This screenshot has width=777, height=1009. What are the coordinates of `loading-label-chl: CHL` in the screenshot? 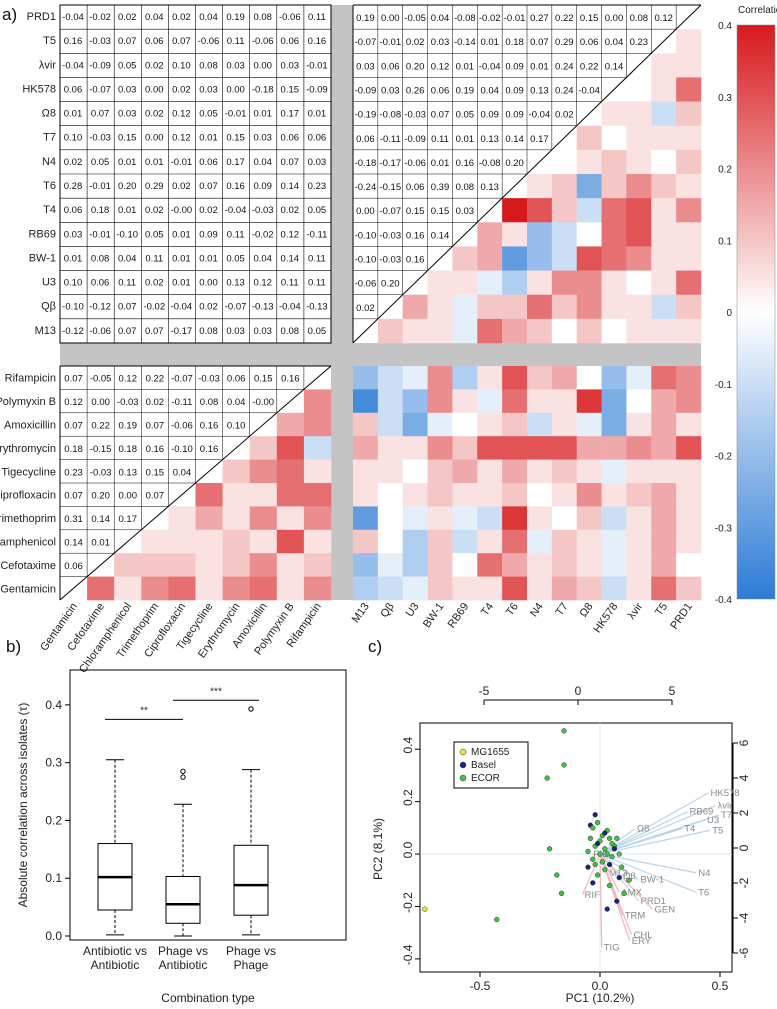 It's located at (643, 935).